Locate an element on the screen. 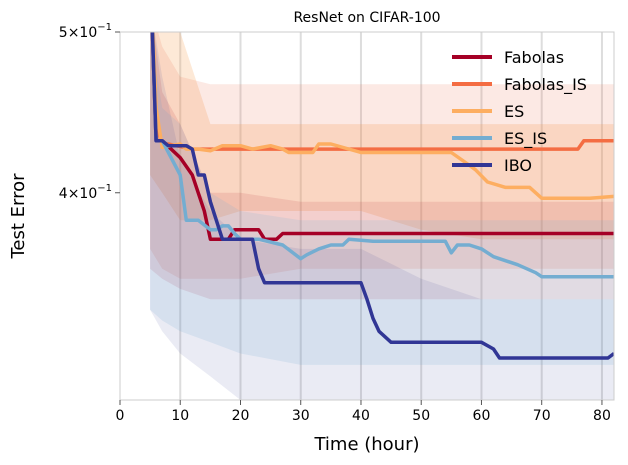 This screenshot has width=628, height=465. x-axis: 0 10 20 30 40 50 60 70 80 is located at coordinates (363, 412).